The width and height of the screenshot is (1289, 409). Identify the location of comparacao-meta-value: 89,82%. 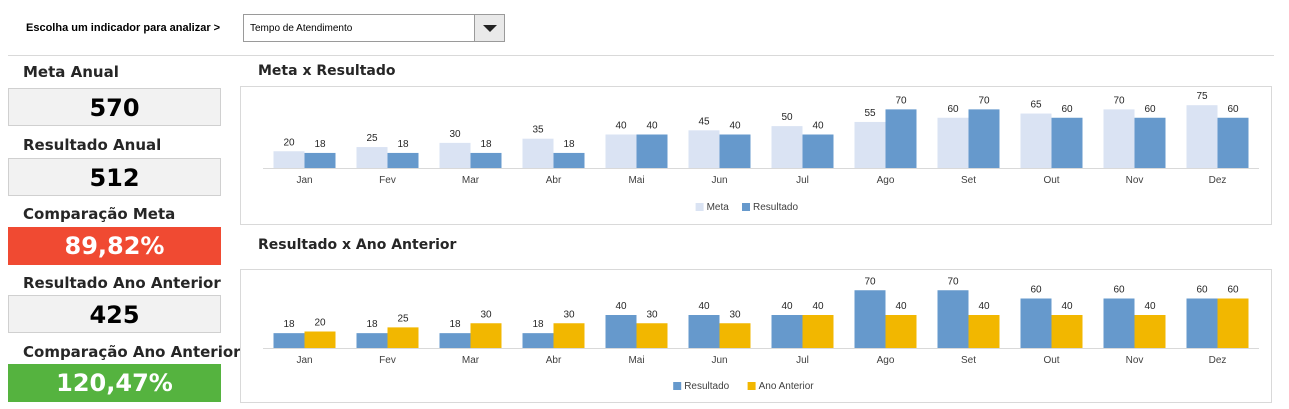
(114, 246).